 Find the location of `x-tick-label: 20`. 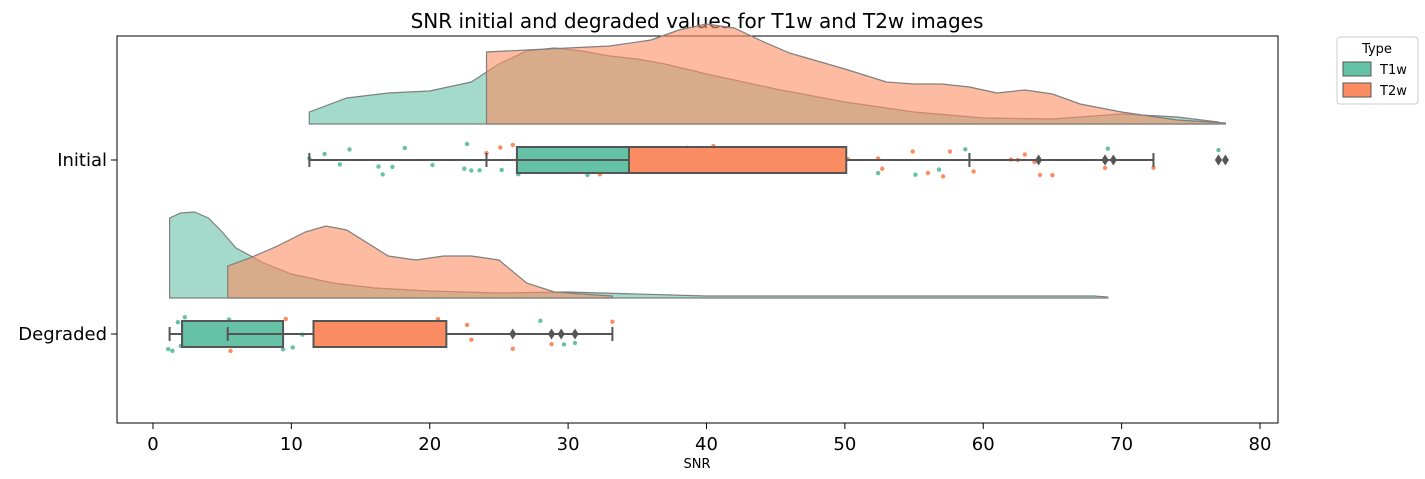

x-tick-label: 20 is located at coordinates (429, 444).